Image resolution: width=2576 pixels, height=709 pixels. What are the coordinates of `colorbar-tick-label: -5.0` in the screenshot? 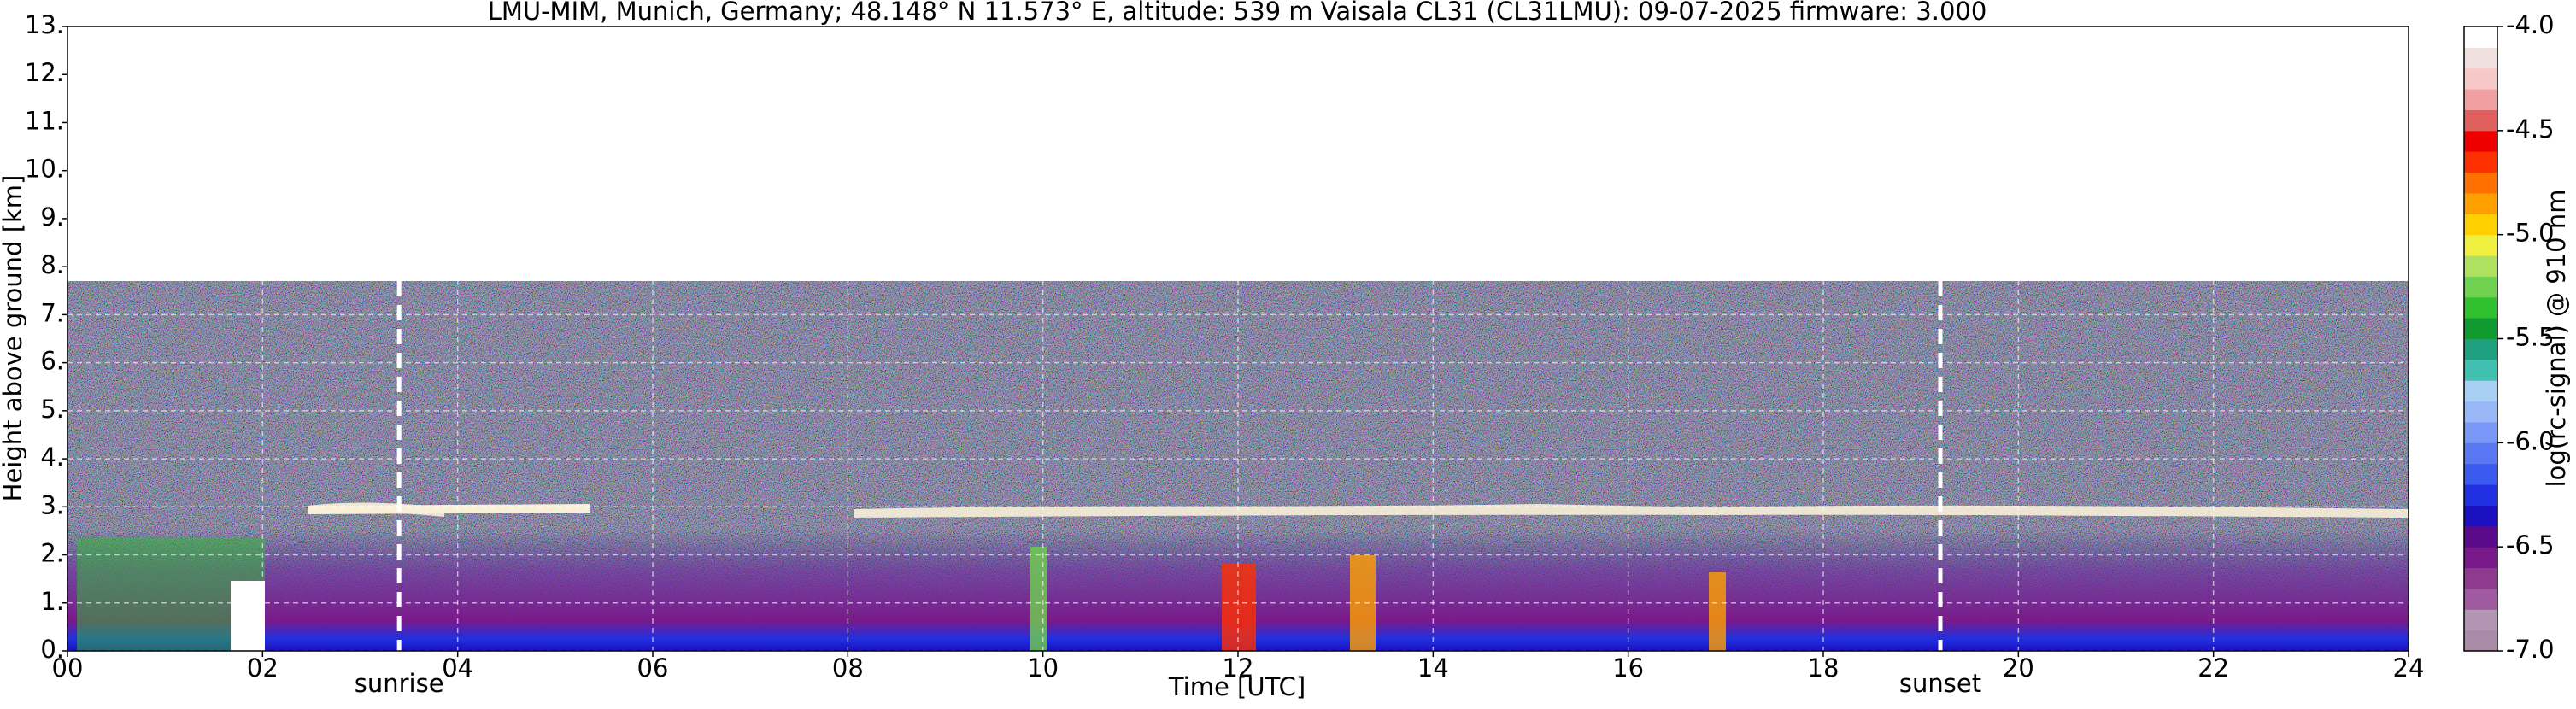 It's located at (2530, 234).